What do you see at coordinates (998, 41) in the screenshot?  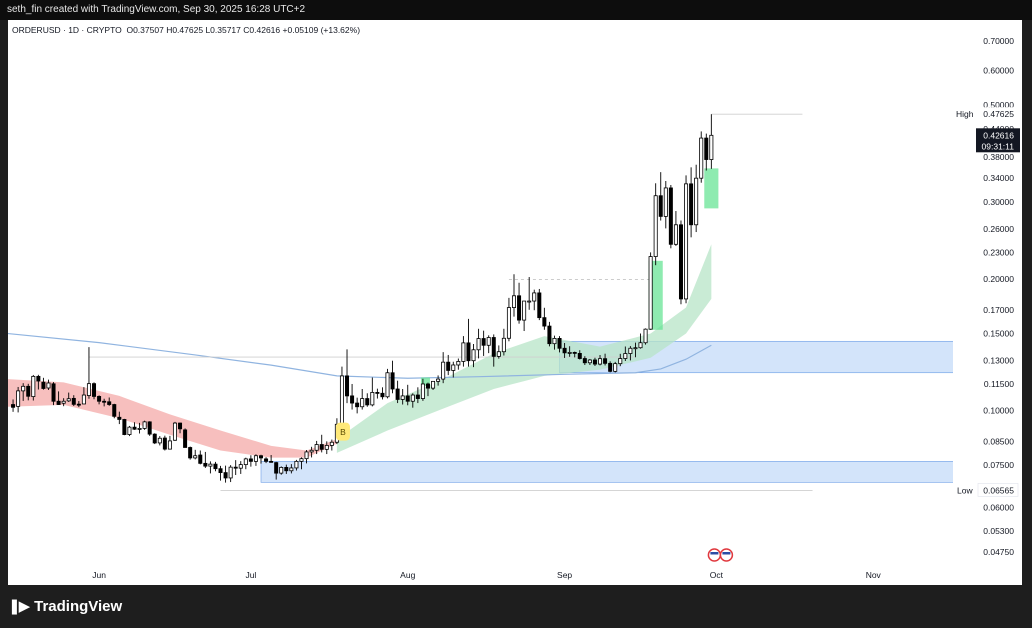 I see `y-tick-label: 0.70000` at bounding box center [998, 41].